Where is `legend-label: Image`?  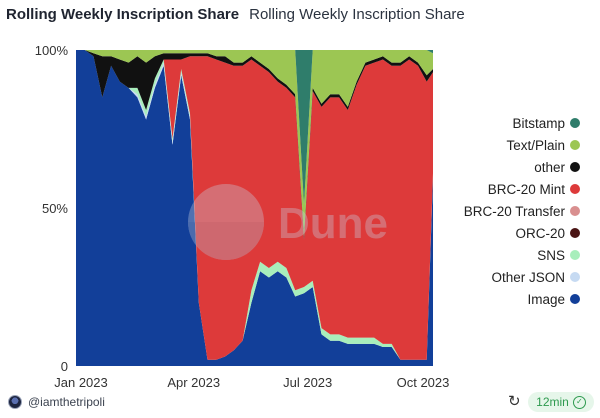
legend-label: Image is located at coordinates (546, 299).